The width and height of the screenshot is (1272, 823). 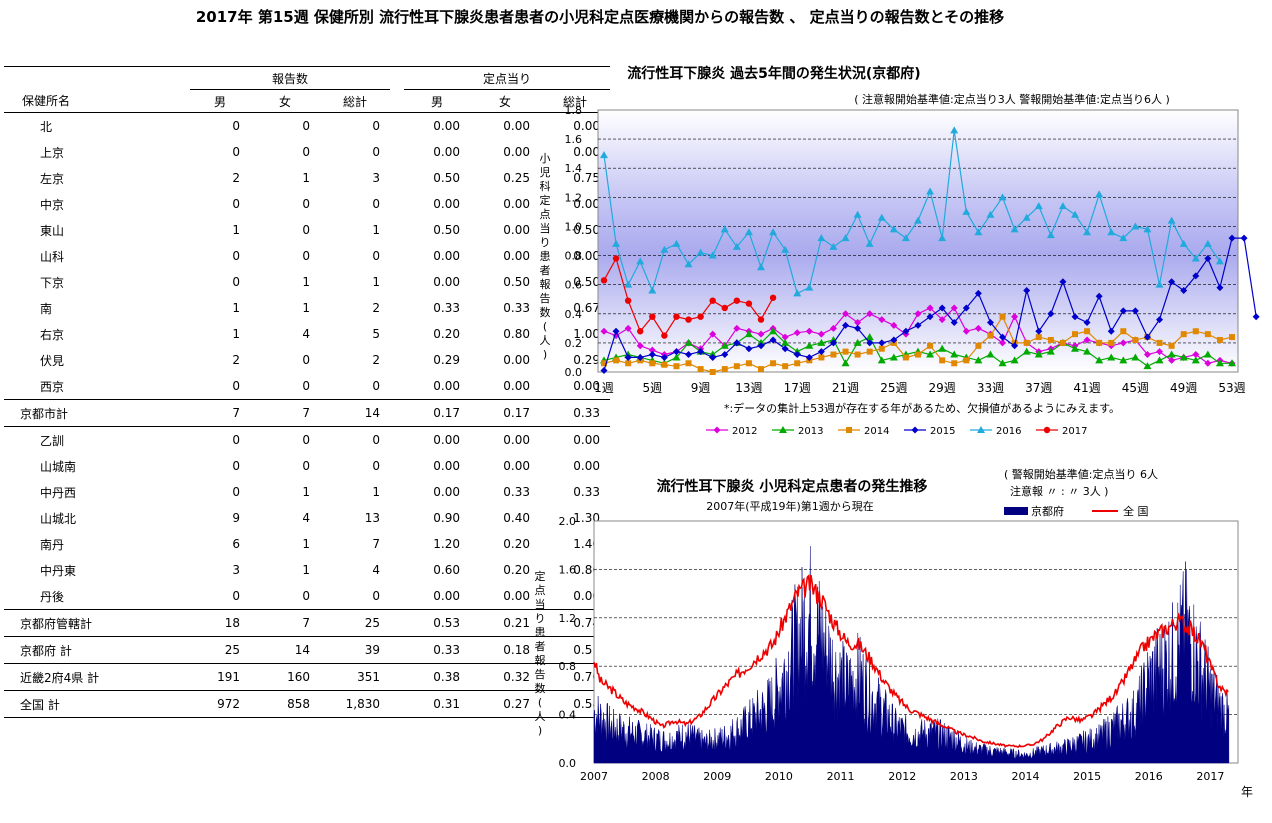 What do you see at coordinates (922, 408) in the screenshot?
I see `chart1-note: *:データの集計上53週が存在する年があるため、欠損値があるようにみえます。` at bounding box center [922, 408].